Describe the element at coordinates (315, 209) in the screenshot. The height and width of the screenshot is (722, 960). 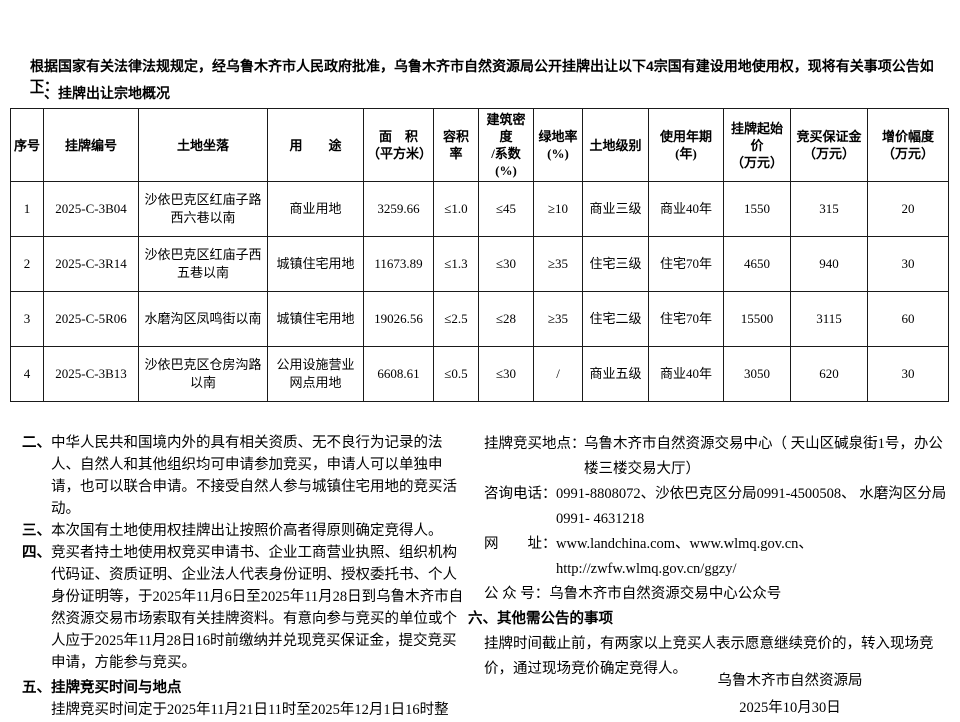
I see `table-cell: 商业用地` at that location.